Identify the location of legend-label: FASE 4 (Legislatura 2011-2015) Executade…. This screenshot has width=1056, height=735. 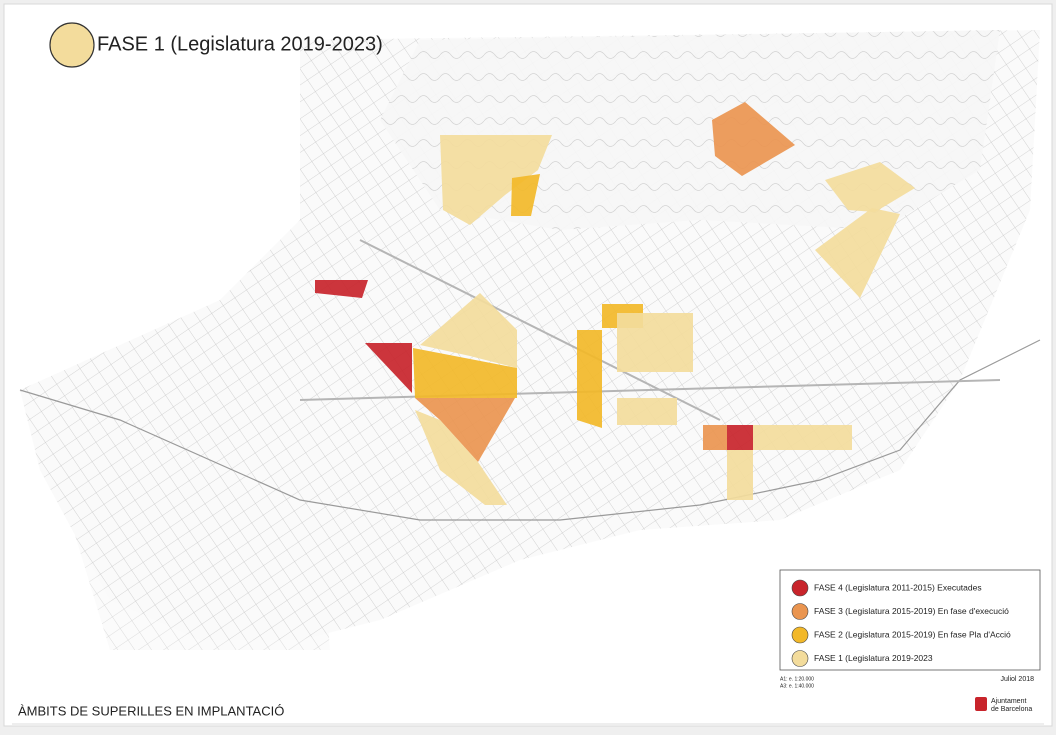
(898, 587).